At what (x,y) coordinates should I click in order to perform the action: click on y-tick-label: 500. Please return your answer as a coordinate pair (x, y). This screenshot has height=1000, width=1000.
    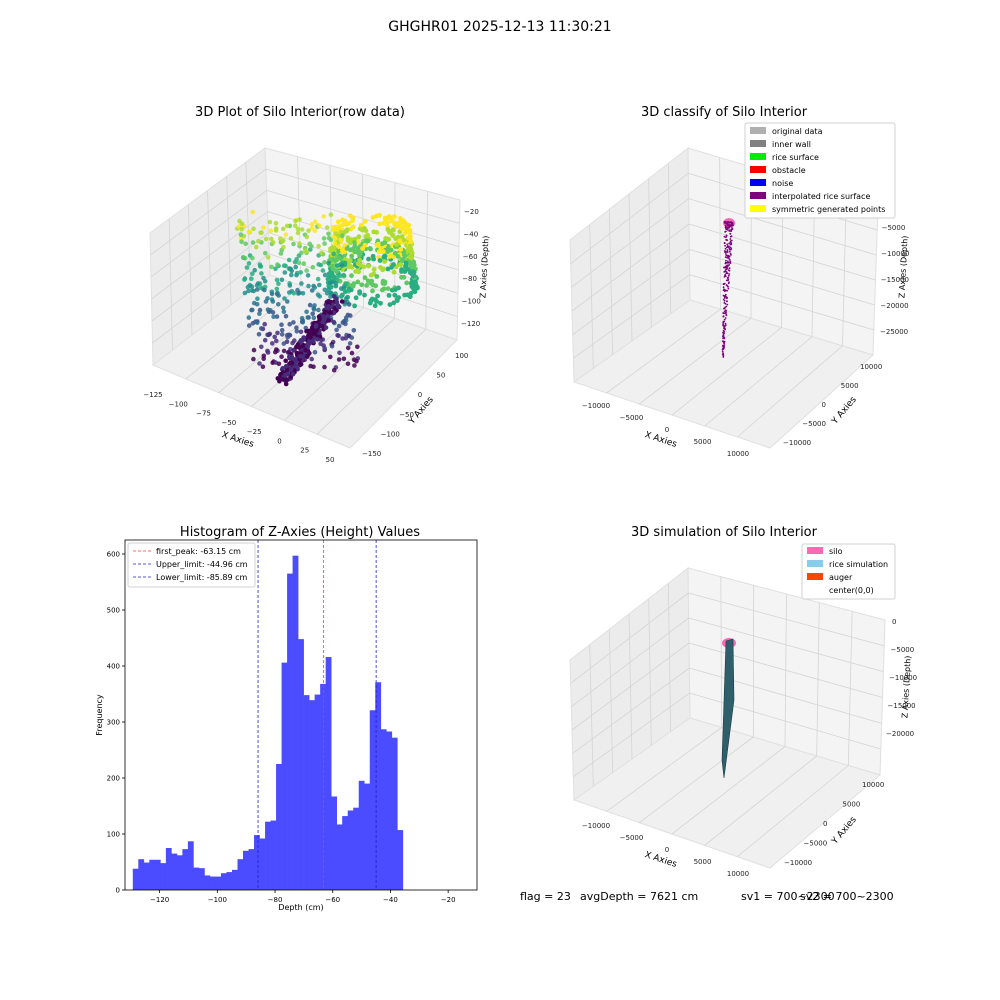
    Looking at the image, I should click on (113, 611).